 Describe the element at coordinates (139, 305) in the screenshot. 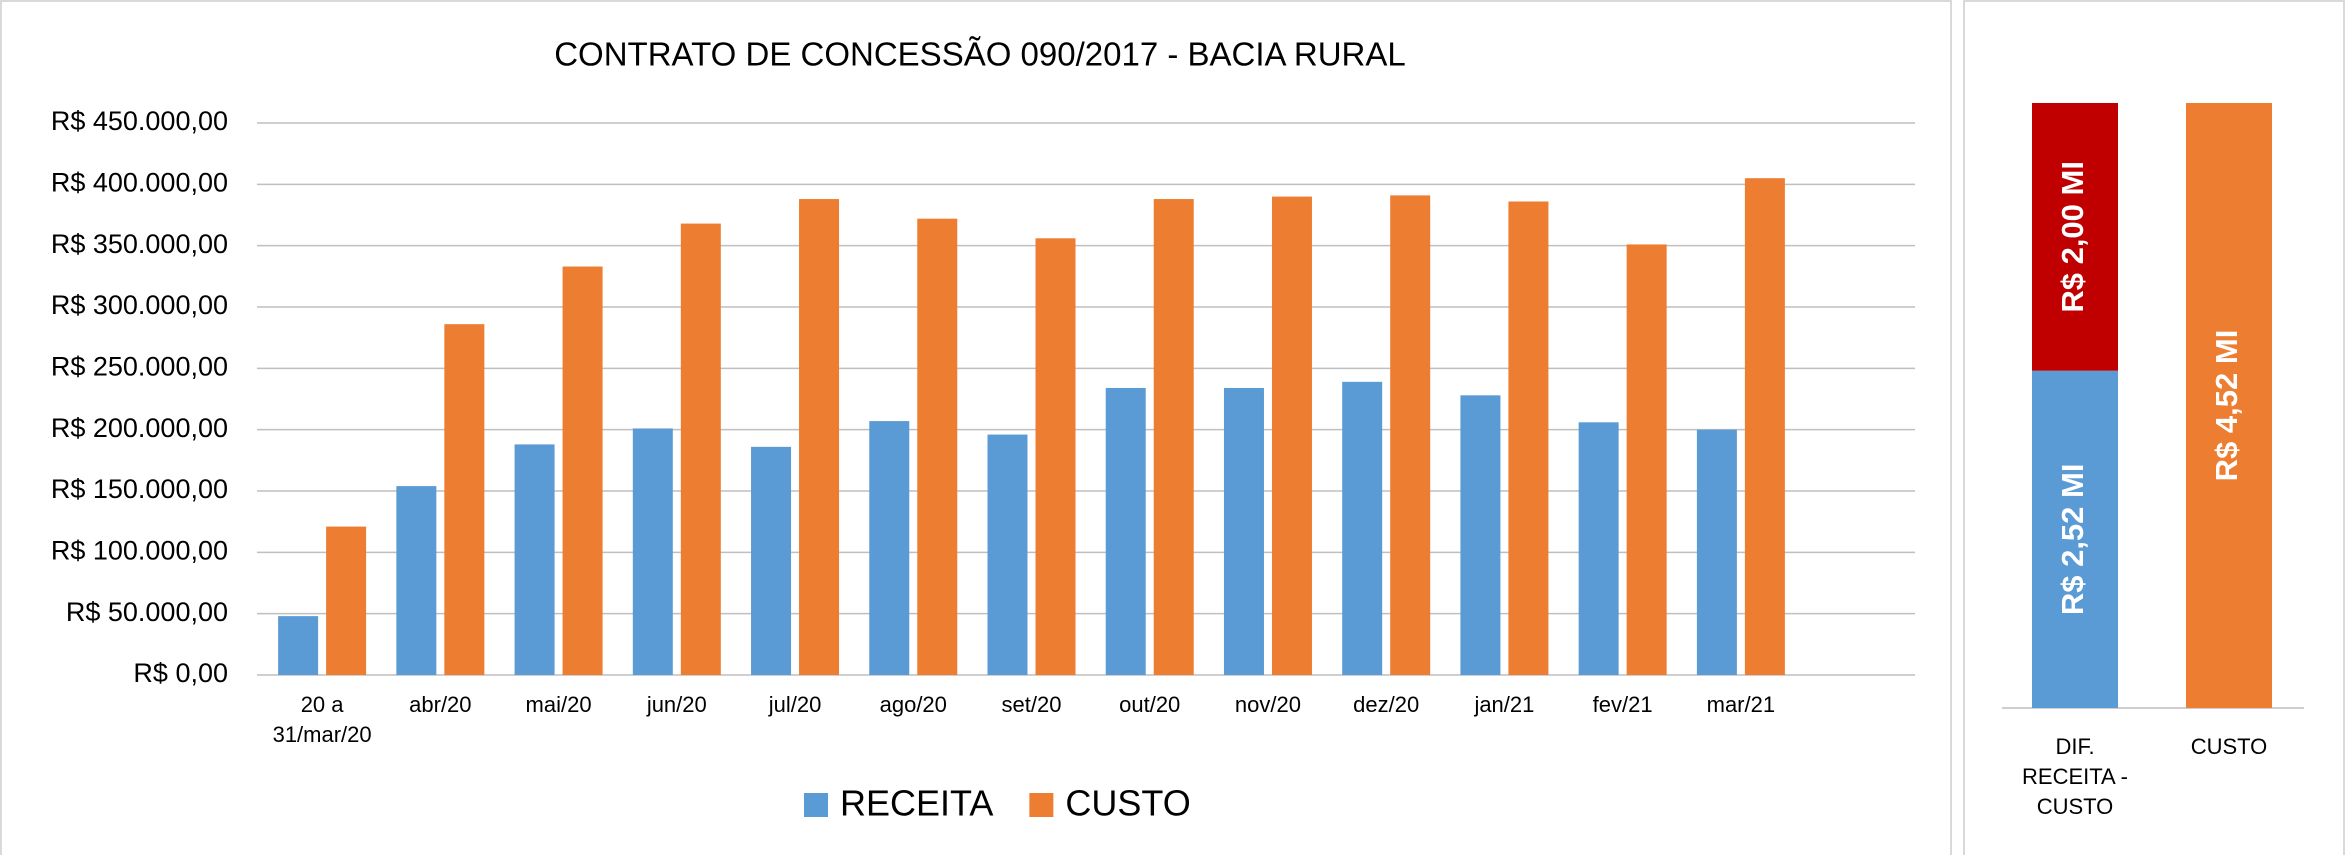

I see `y-tick-label: R$ 300.000,00` at that location.